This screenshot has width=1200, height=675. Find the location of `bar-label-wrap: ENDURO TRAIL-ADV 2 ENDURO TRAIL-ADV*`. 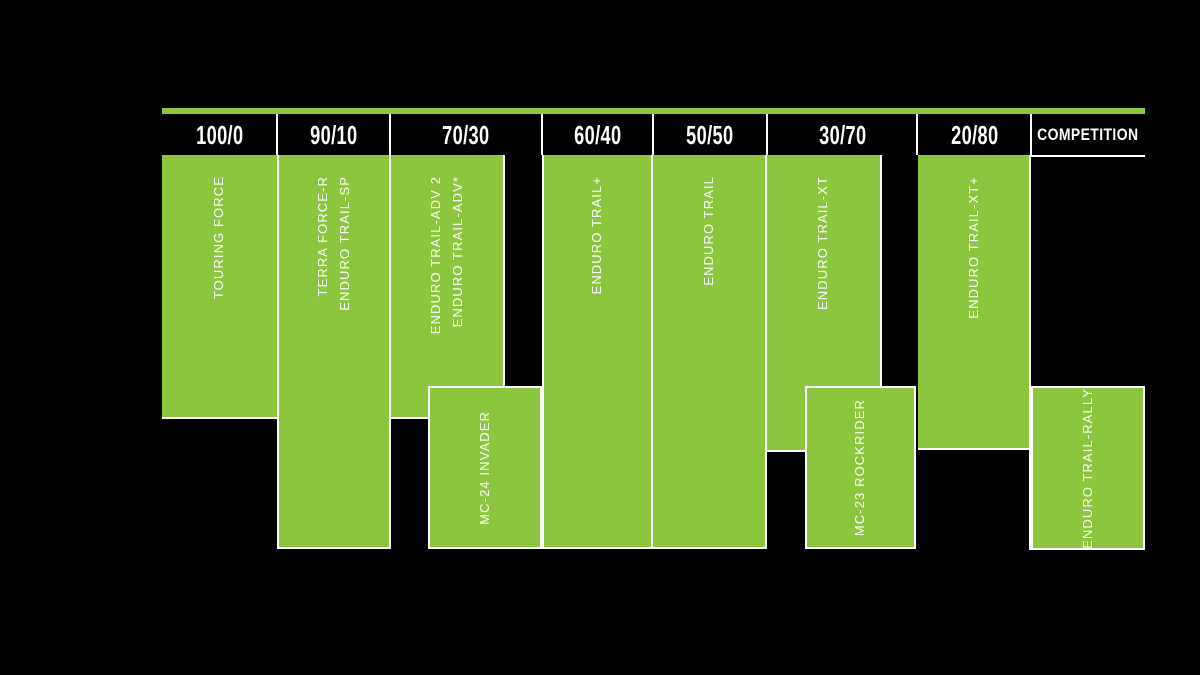

bar-label-wrap: ENDURO TRAIL-ADV 2 ENDURO TRAIL-ADV* is located at coordinates (447, 286).